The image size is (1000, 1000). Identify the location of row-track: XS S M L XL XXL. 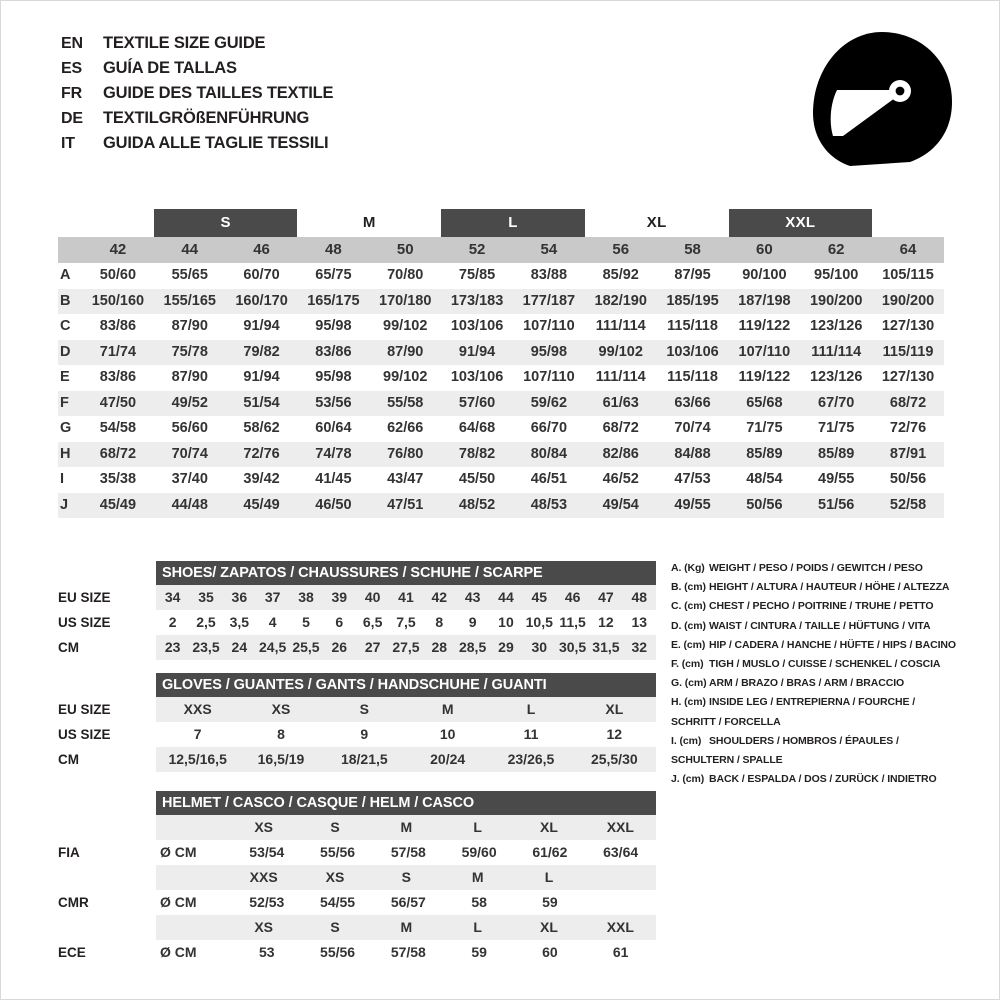
(406, 927).